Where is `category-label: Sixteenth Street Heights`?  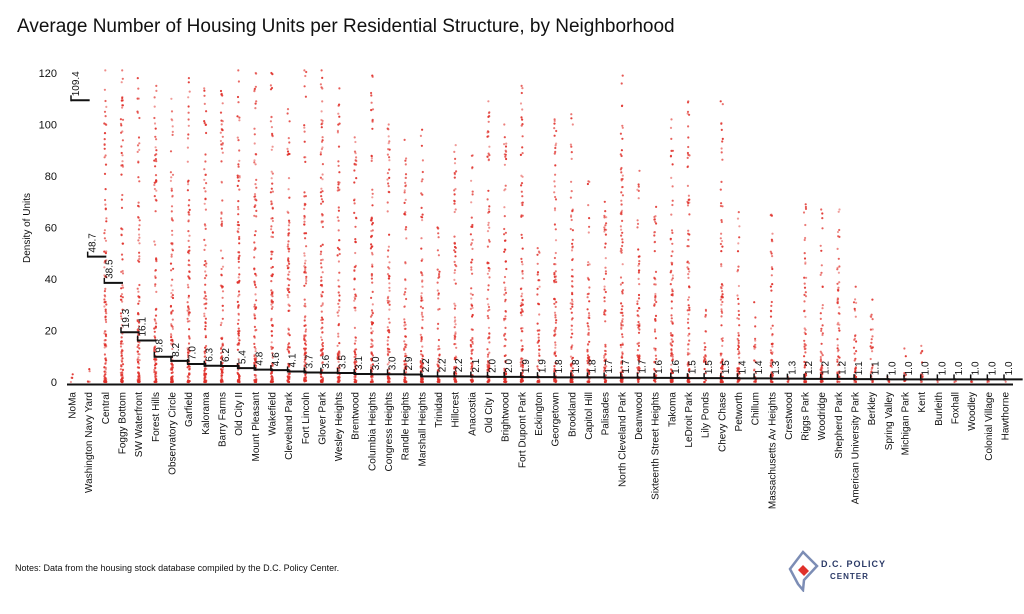
category-label: Sixteenth Street Heights is located at coordinates (656, 446).